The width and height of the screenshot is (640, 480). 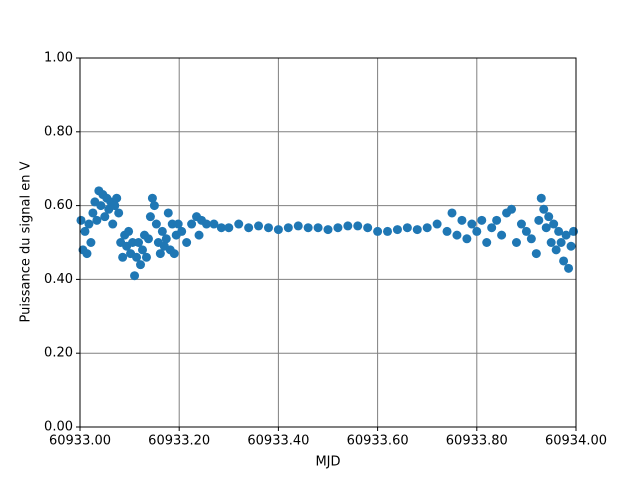 What do you see at coordinates (378, 441) in the screenshot?
I see `x-tick-label: 60933.60` at bounding box center [378, 441].